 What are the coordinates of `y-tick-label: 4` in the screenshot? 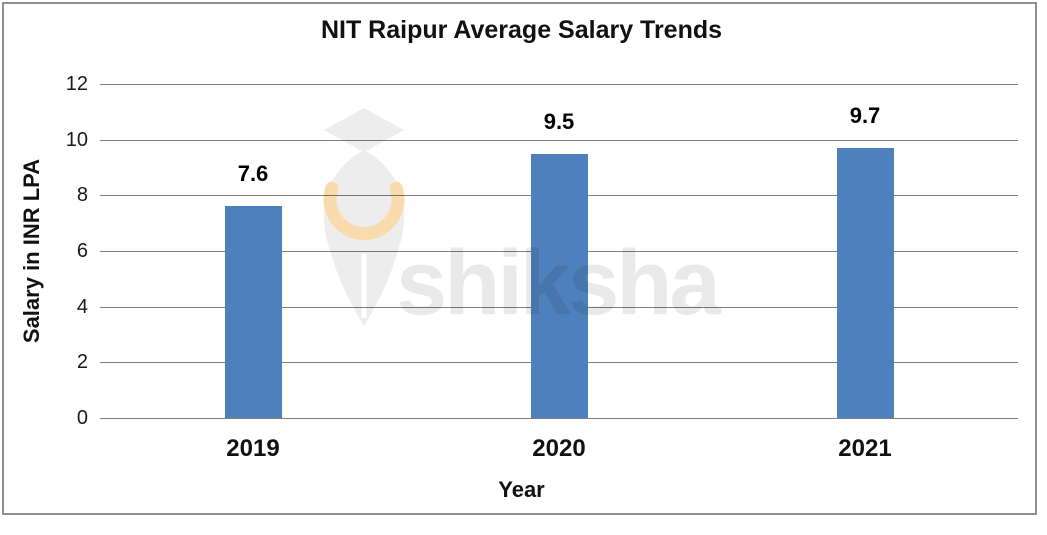 It's located at (82, 306).